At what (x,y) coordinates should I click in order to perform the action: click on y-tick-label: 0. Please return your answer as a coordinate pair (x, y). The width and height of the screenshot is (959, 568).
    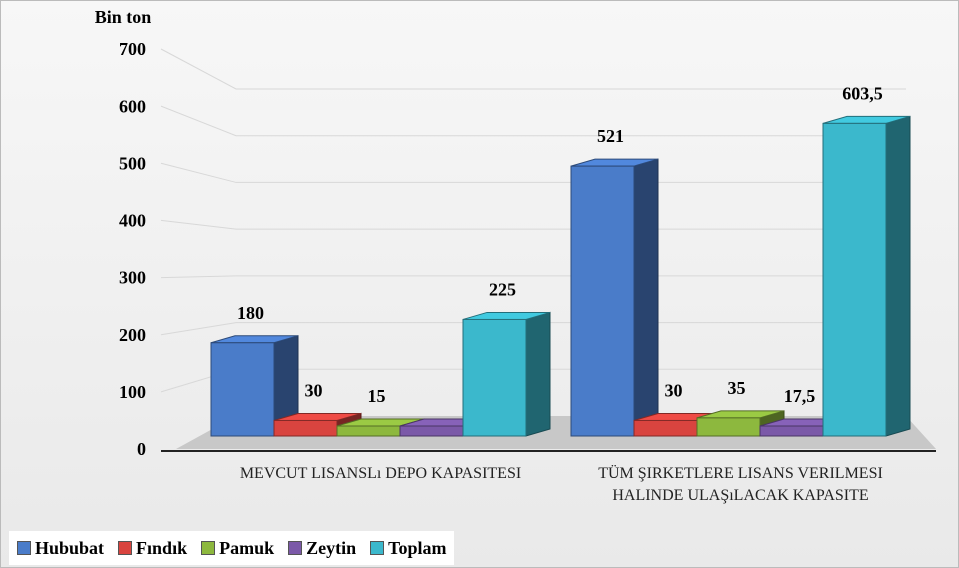
    Looking at the image, I should click on (141, 449).